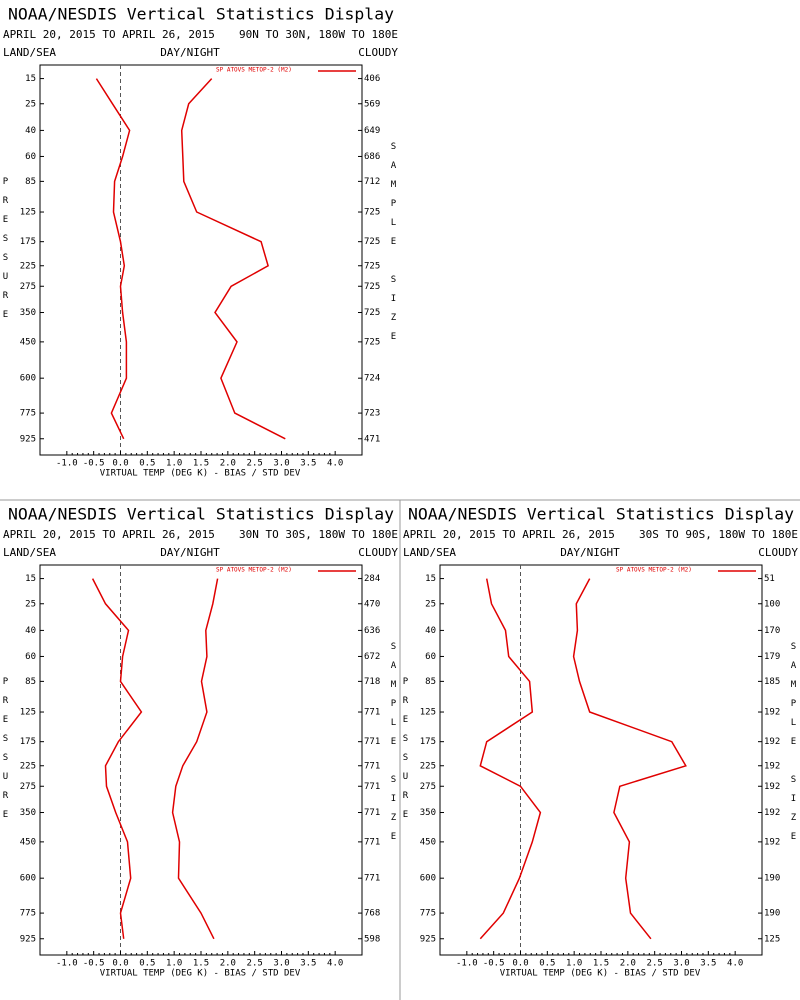  I want to click on x-tick-label: 4.0, so click(735, 964).